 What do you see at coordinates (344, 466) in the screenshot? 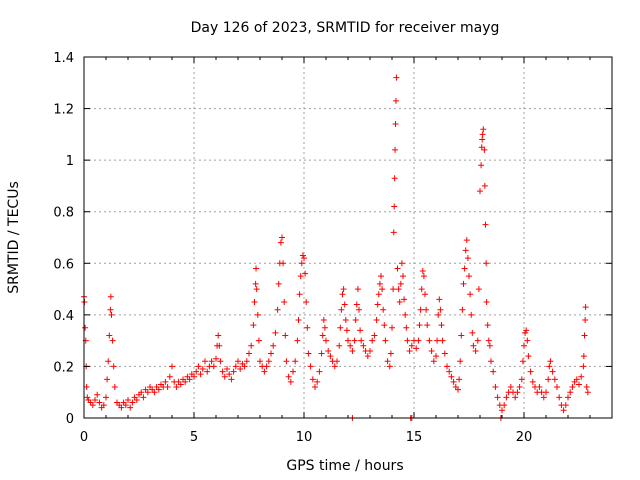
I see `x-axis-title: GPS time / hours` at bounding box center [344, 466].